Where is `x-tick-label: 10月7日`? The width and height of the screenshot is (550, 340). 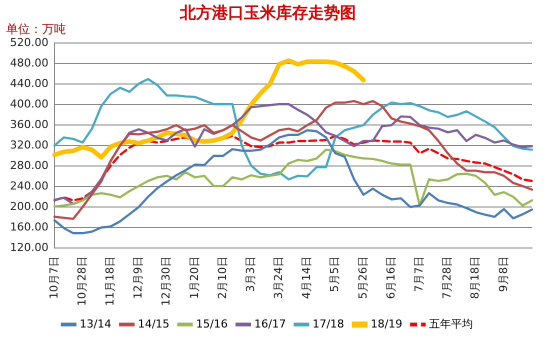 x-tick-label: 10月7日 is located at coordinates (53, 278).